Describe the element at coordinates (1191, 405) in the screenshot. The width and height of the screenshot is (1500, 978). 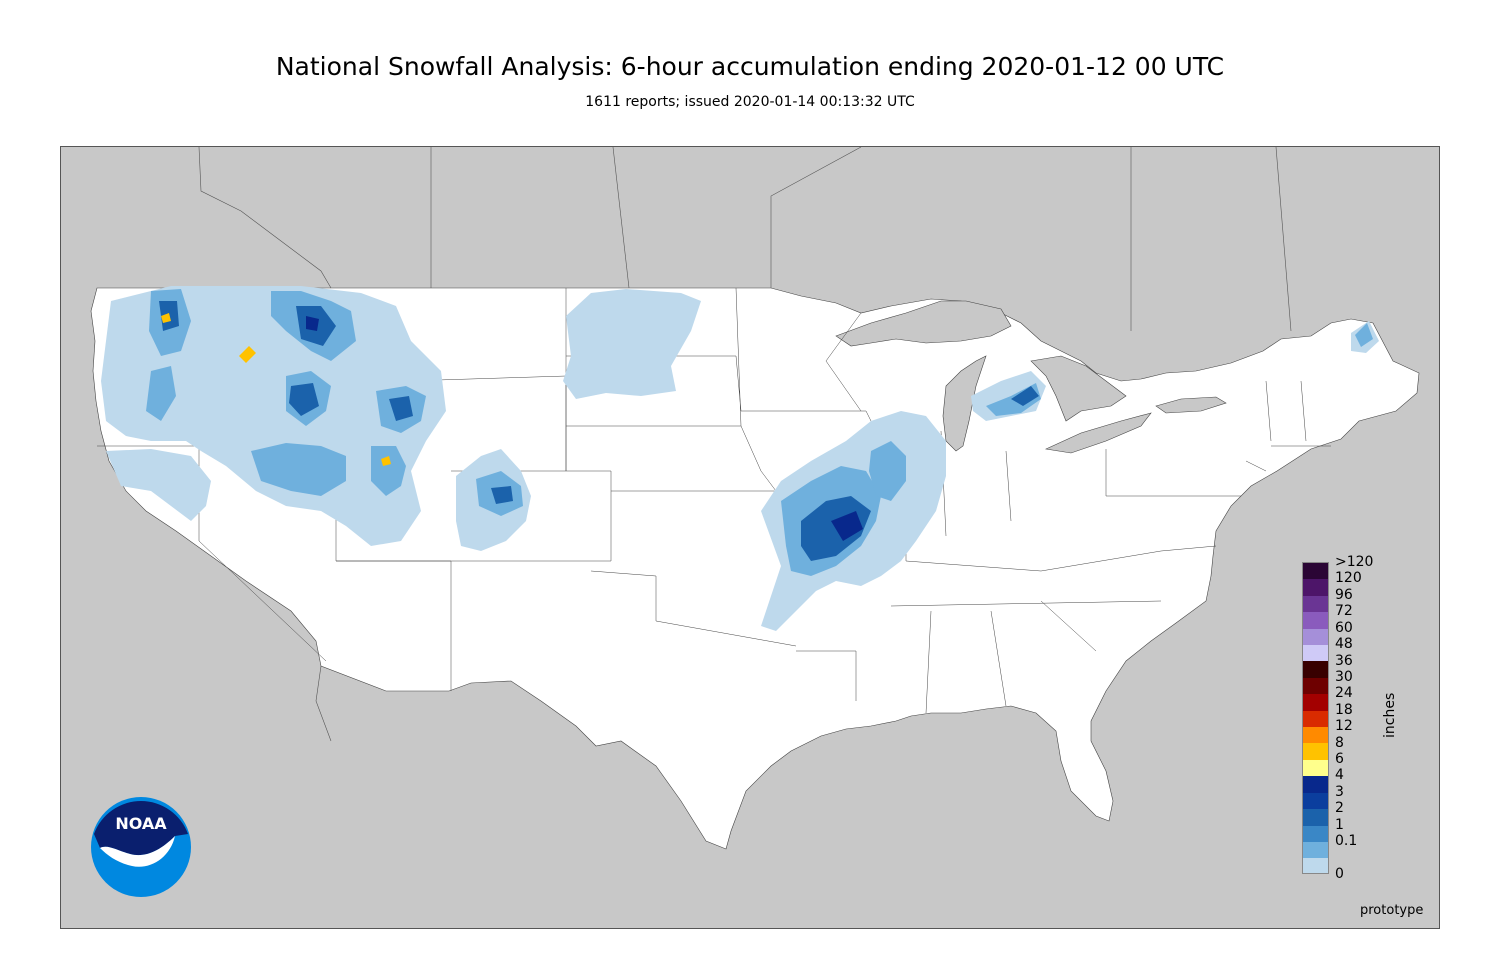
I see `lake-ontario` at that location.